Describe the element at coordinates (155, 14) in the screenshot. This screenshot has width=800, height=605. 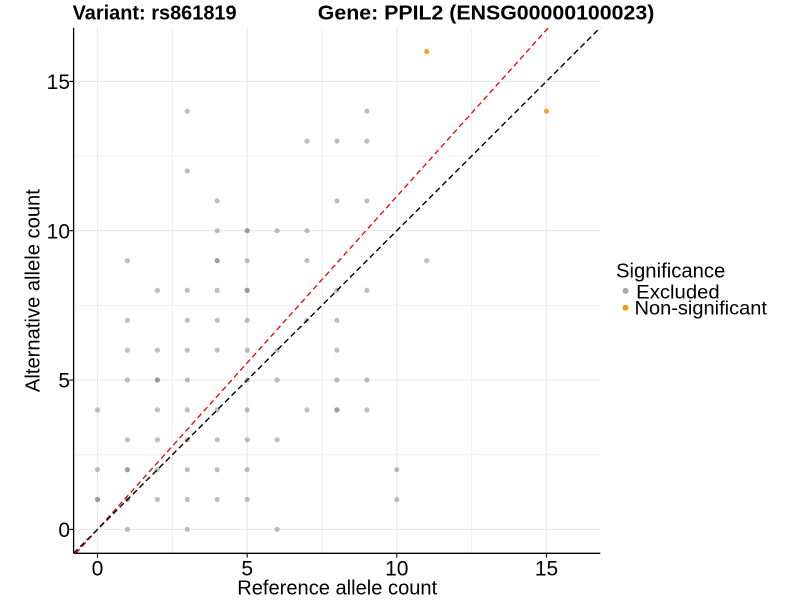
I see `svg-text: Variant: rs861819` at that location.